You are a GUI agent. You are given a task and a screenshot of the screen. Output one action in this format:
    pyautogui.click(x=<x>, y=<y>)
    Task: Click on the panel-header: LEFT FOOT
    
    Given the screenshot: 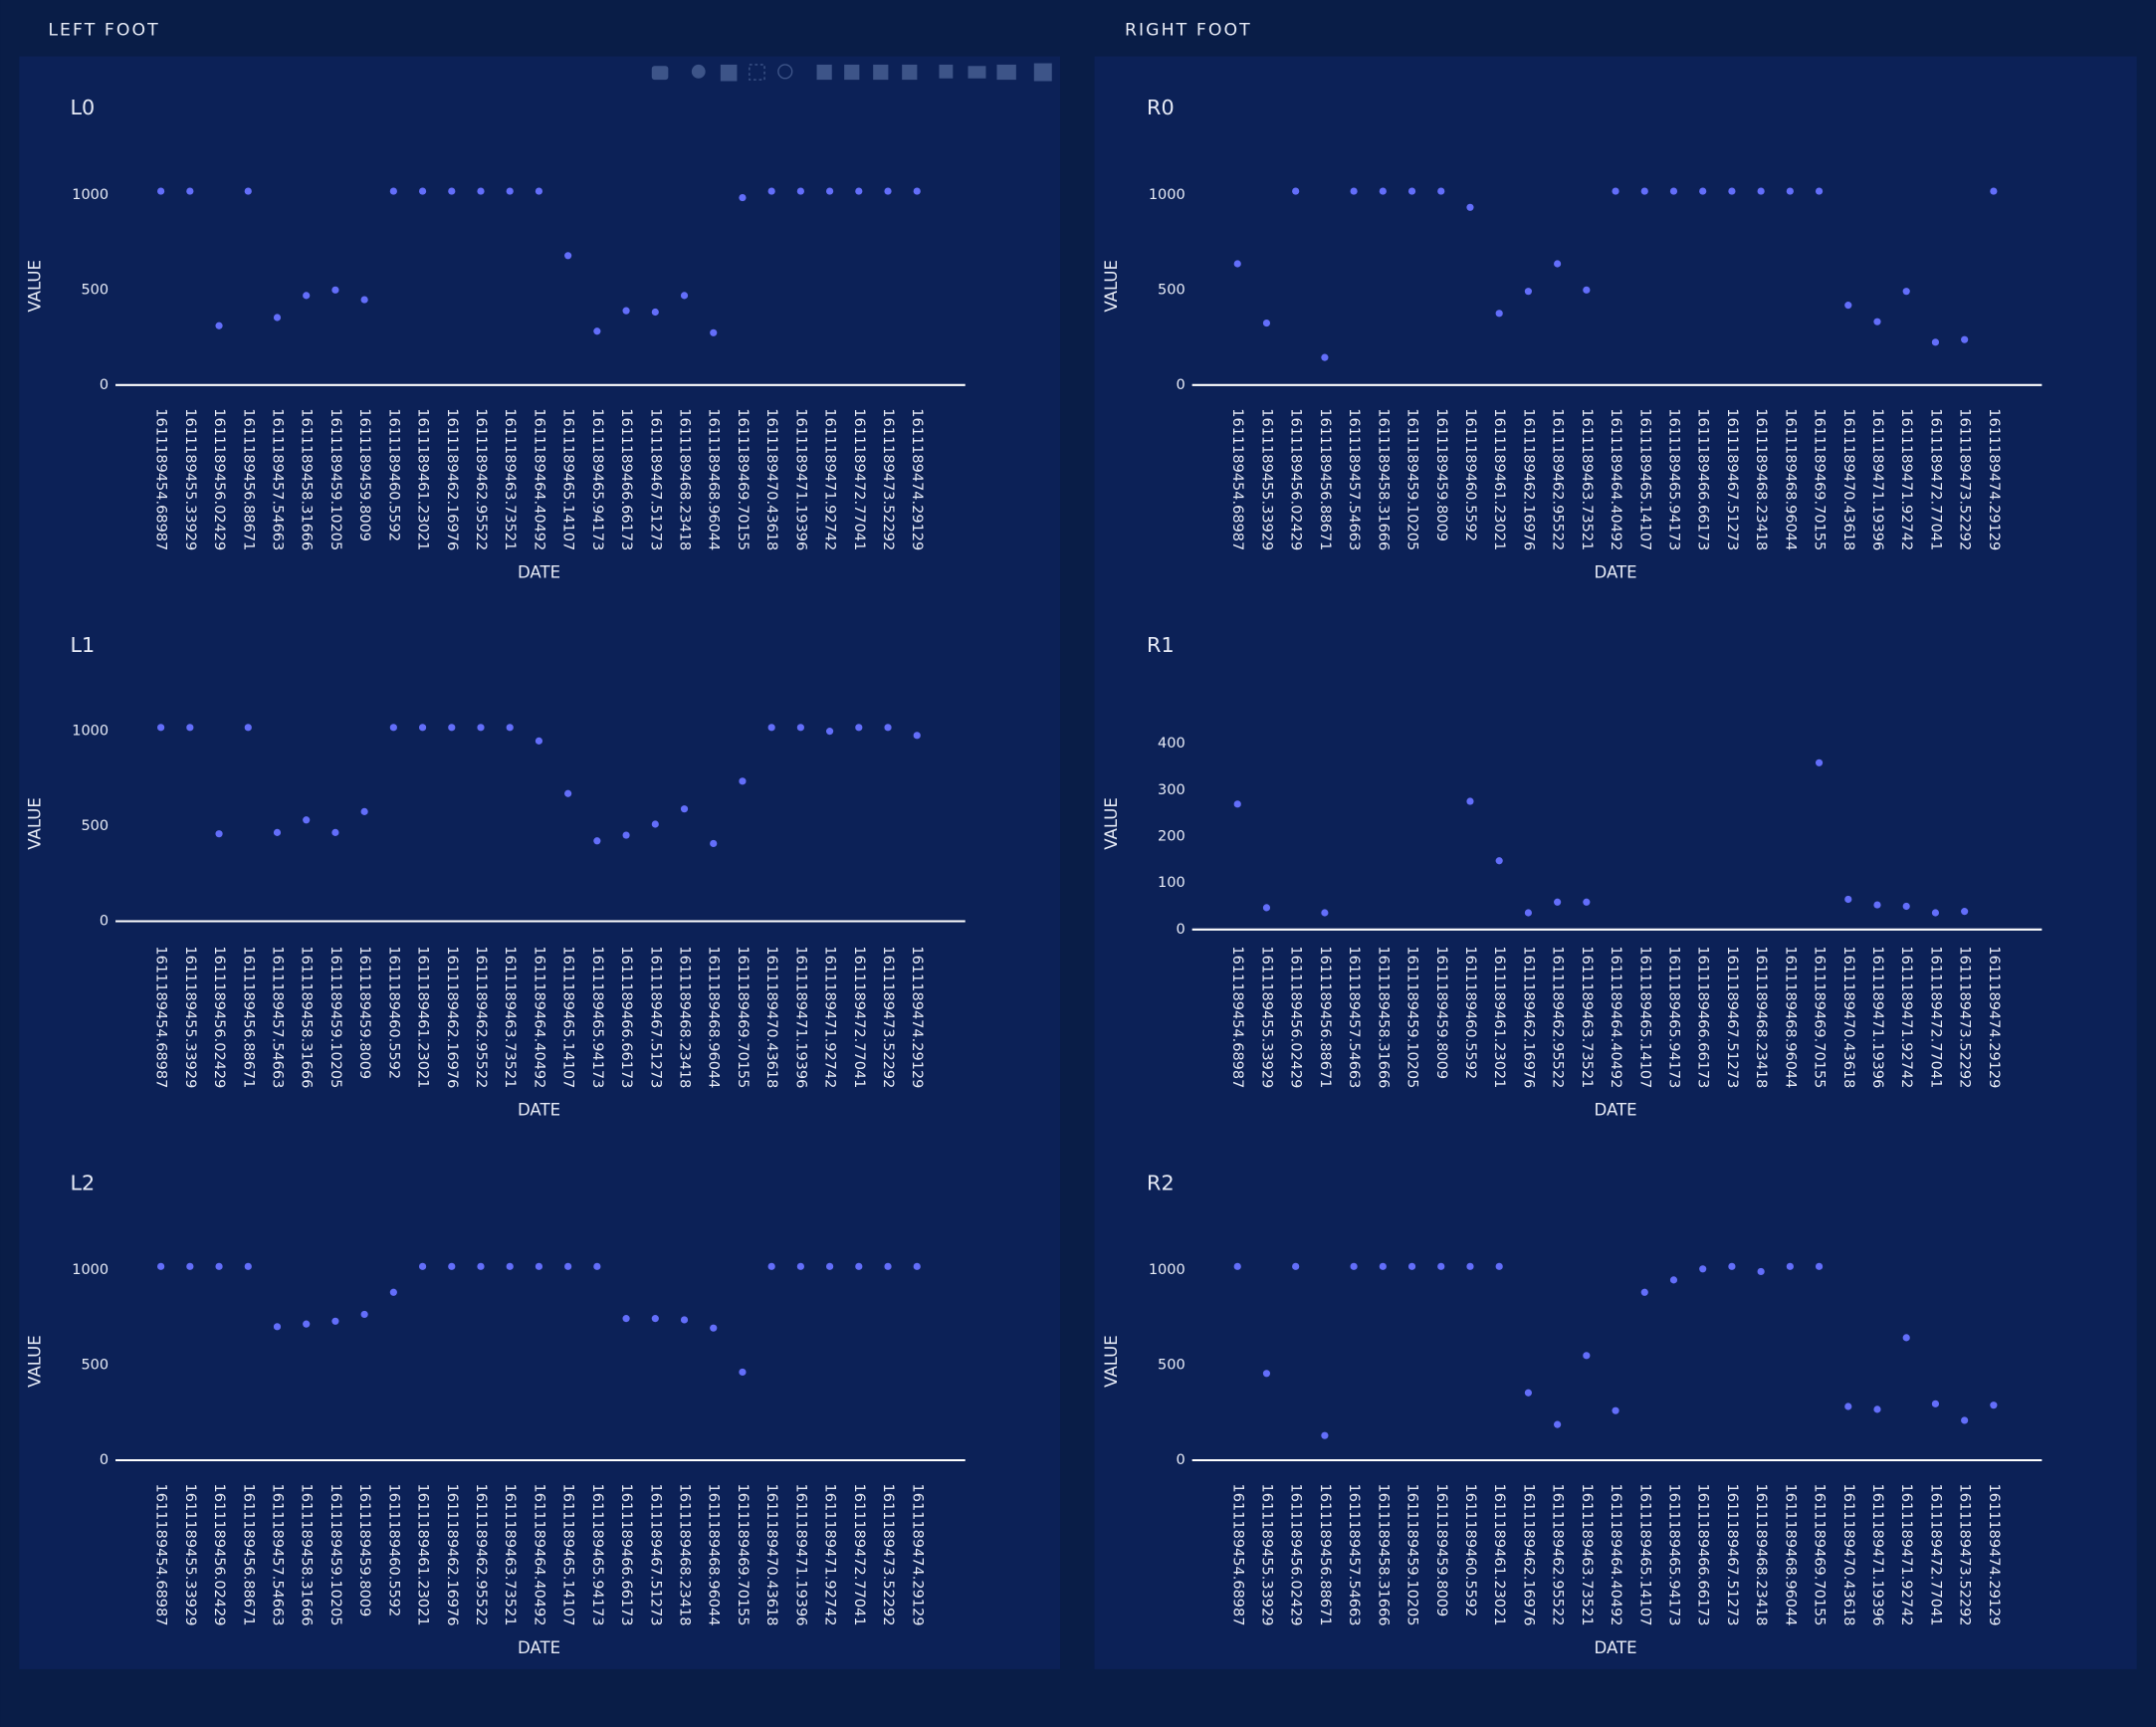 What is the action you would take?
    pyautogui.click(x=103, y=30)
    